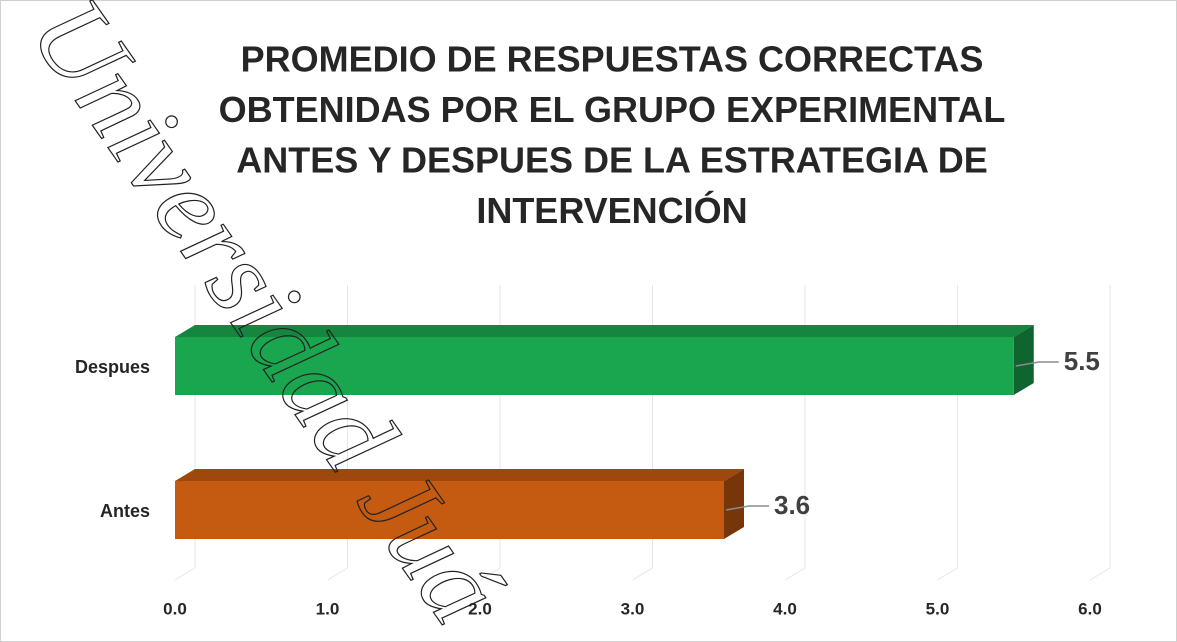 The image size is (1177, 642). What do you see at coordinates (938, 608) in the screenshot?
I see `x-tick-label: 5.0` at bounding box center [938, 608].